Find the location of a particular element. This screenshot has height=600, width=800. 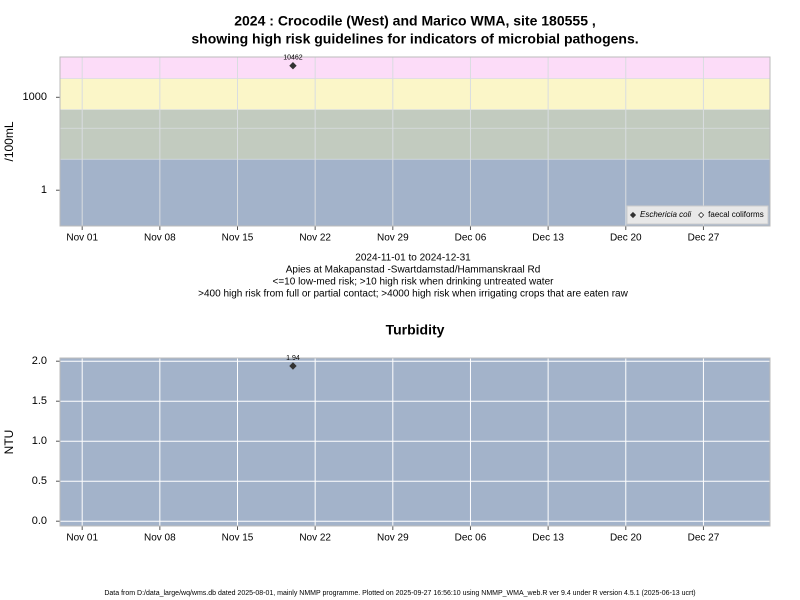

y-tick-label: 0.5 is located at coordinates (39, 481).